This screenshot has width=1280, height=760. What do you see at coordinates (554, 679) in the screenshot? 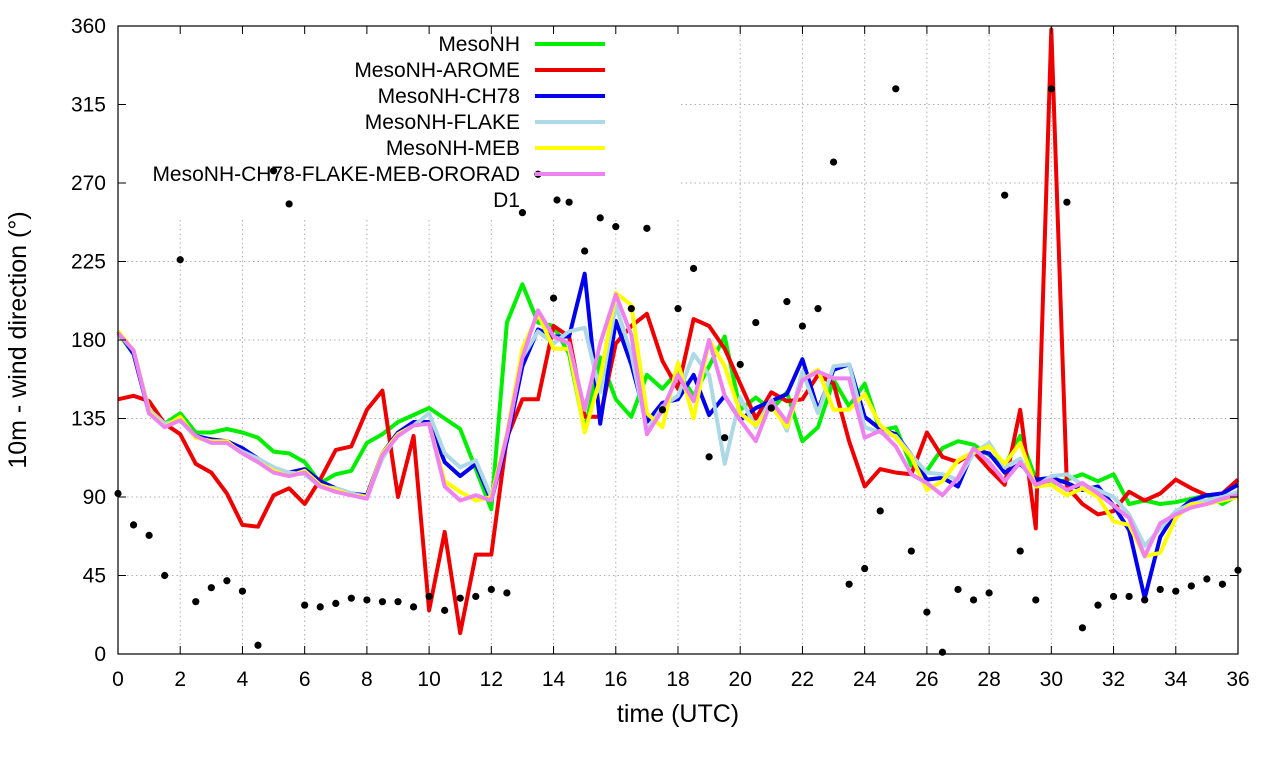
I see `x-tick-label: 14` at bounding box center [554, 679].